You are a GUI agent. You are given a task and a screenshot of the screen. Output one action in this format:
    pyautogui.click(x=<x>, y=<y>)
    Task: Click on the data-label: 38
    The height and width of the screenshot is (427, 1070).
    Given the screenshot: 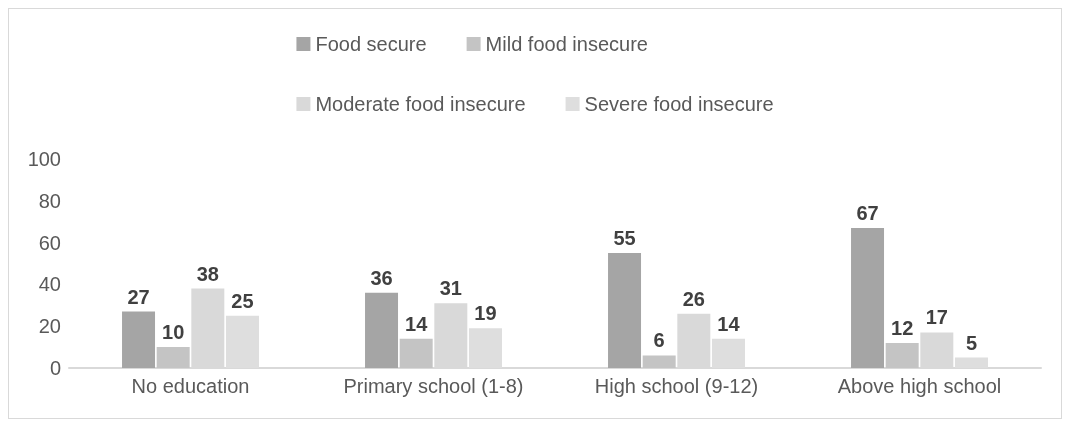 What is the action you would take?
    pyautogui.click(x=207, y=273)
    